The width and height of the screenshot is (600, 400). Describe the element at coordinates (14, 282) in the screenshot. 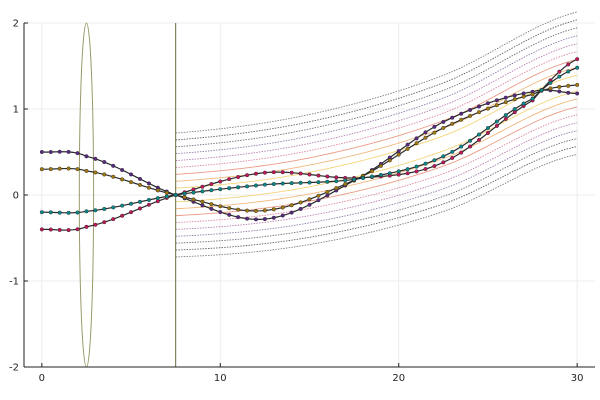

I see `y-tick-label: -1` at that location.